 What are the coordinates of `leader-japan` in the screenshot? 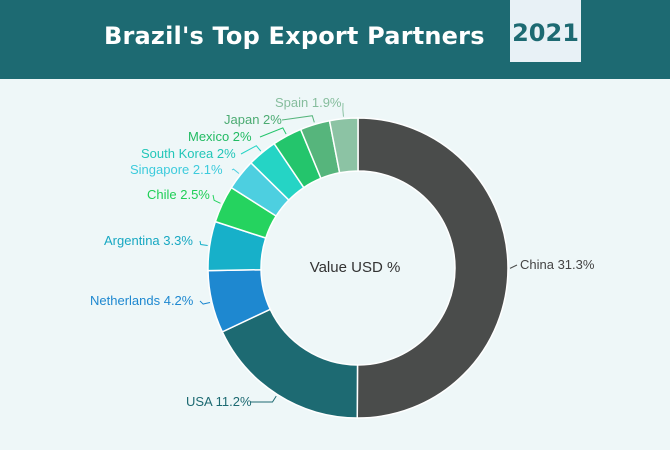 It's located at (298, 119).